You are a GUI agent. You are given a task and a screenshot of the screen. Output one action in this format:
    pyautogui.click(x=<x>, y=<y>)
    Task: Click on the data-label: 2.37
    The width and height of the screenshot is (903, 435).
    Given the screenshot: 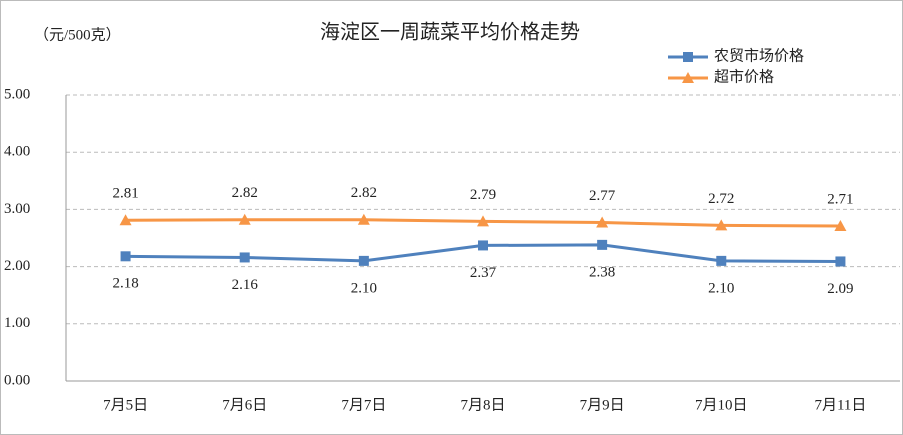 What is the action you would take?
    pyautogui.click(x=483, y=273)
    